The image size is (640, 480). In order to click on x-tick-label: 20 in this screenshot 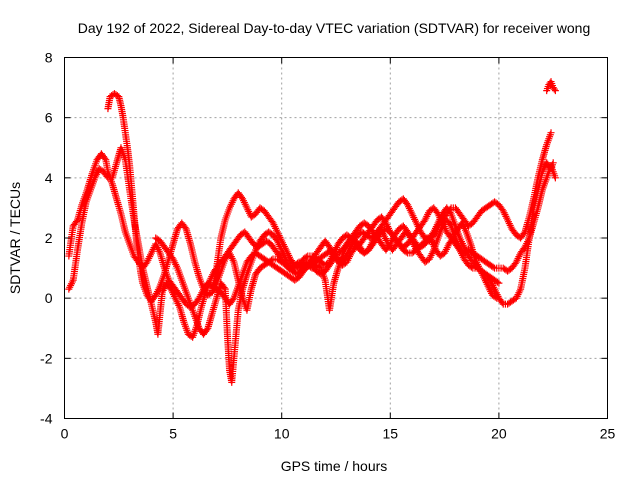, I will do `click(499, 434)`.